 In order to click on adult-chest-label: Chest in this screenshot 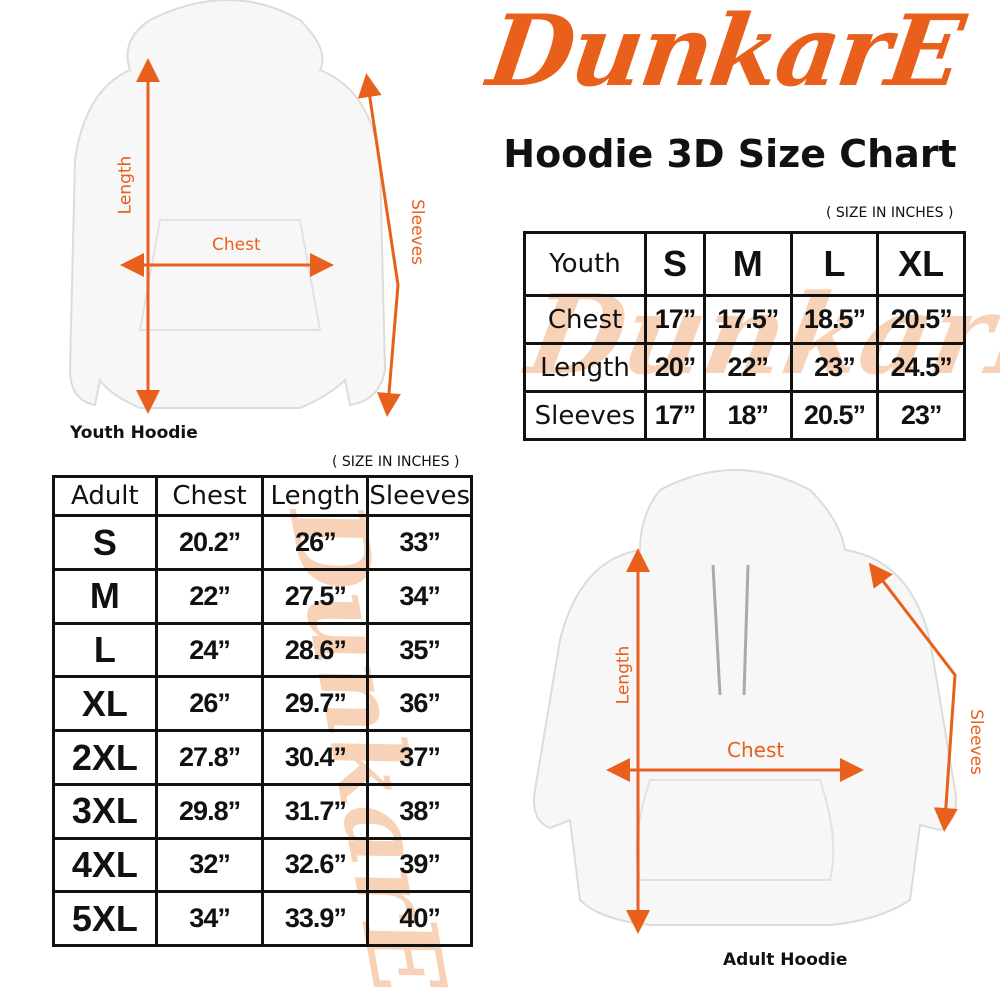, I will do `click(756, 750)`.